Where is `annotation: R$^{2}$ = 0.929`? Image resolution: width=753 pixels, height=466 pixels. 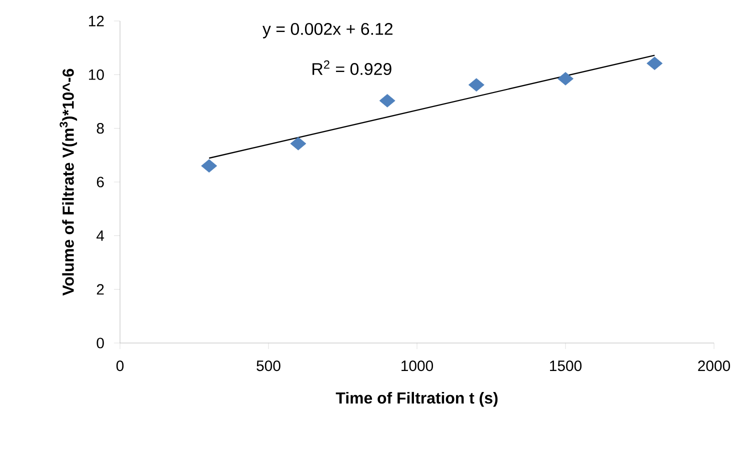 annotation: R$^{2}$ = 0.929 is located at coordinates (352, 68).